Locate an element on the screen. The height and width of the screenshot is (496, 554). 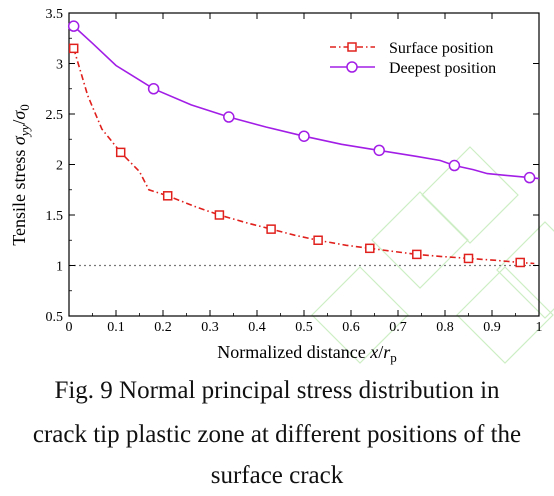
y-axis-label-sigma: σ is located at coordinates (19, 140).